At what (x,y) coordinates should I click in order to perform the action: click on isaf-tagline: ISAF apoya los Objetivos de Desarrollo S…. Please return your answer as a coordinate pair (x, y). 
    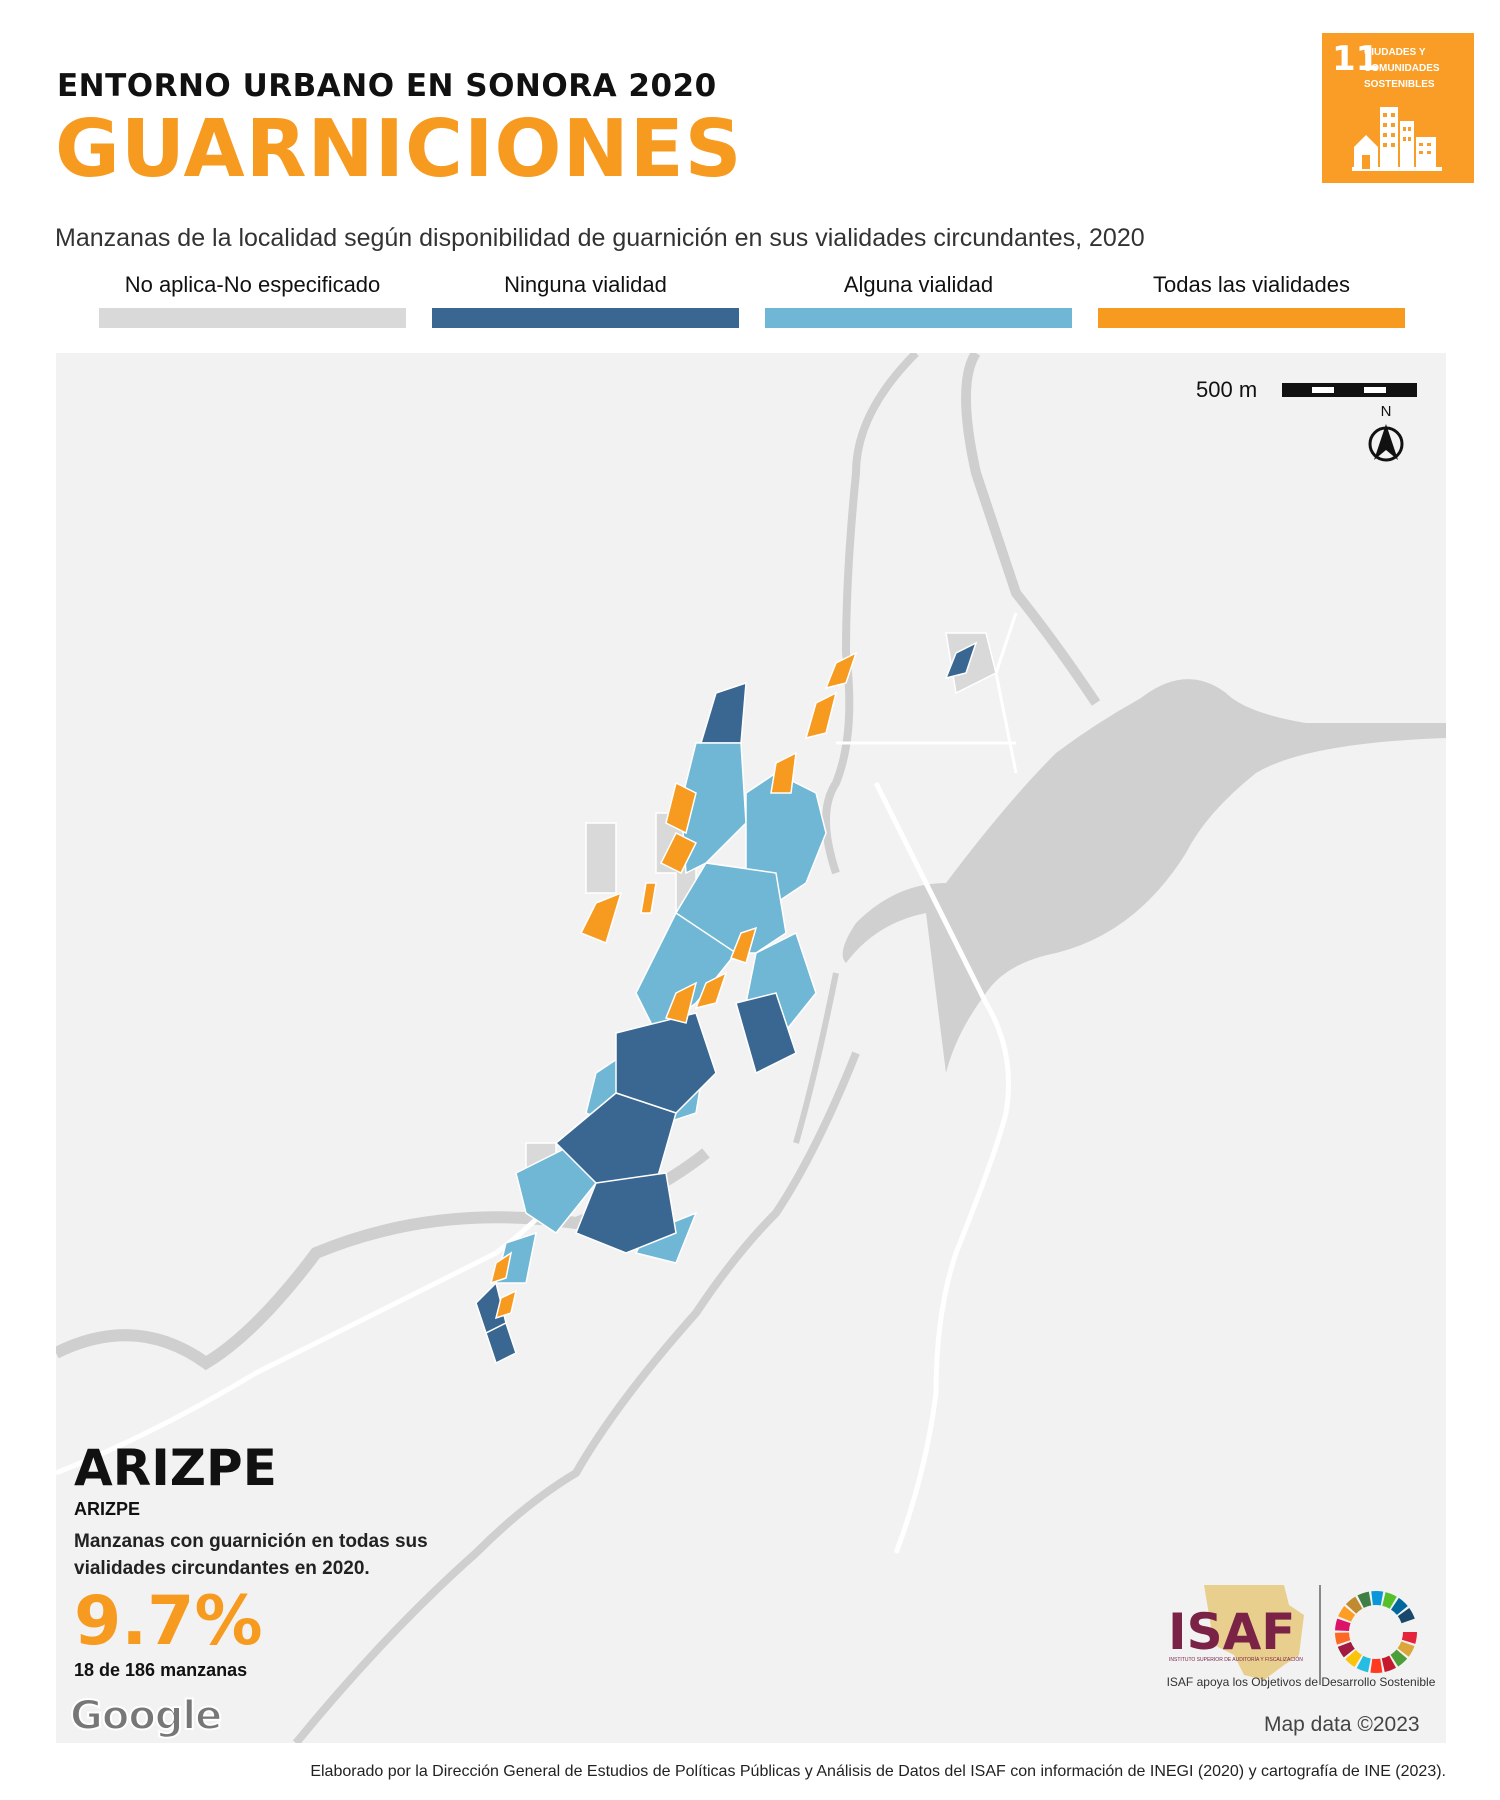
    Looking at the image, I should click on (1301, 1682).